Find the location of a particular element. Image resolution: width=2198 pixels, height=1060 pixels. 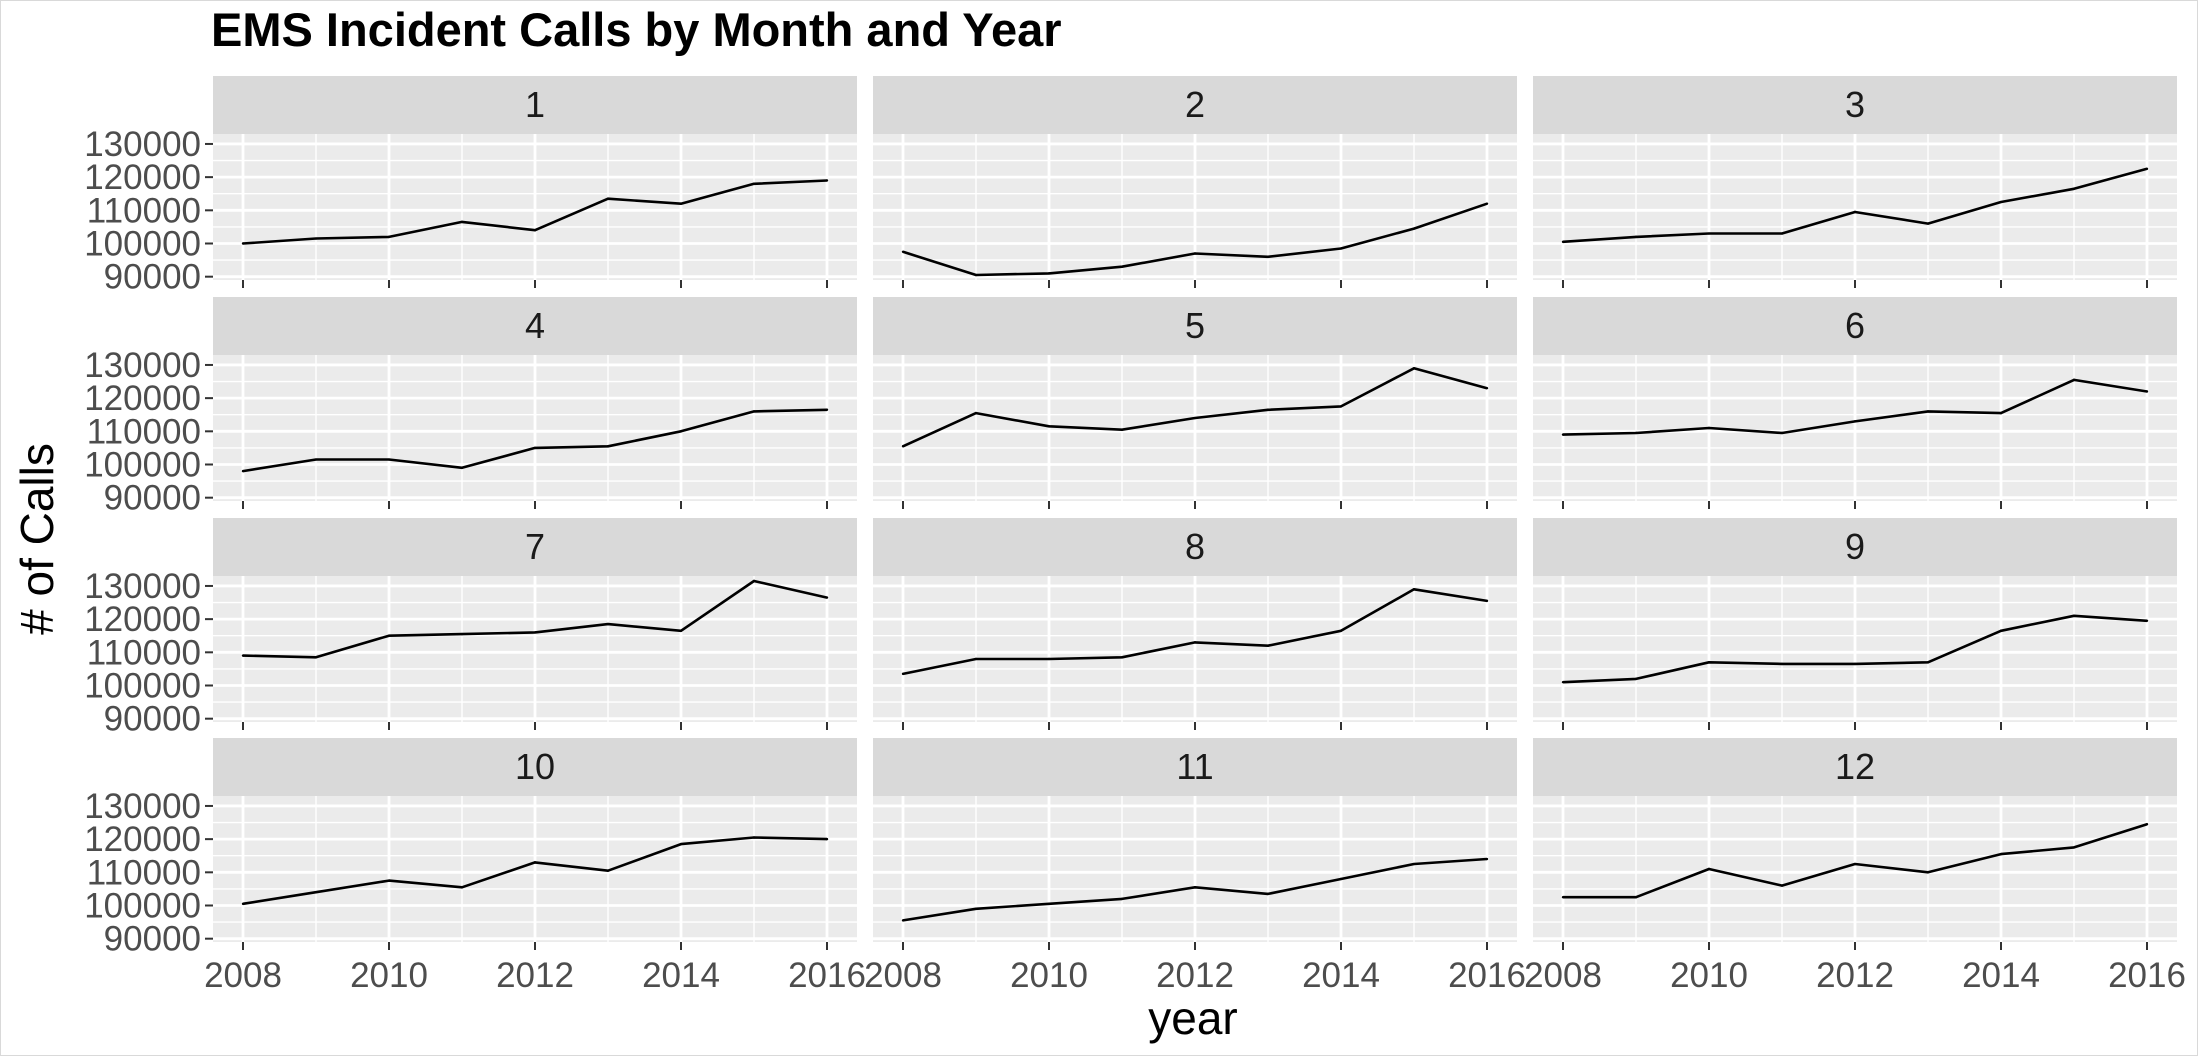

chart-title: EMS Incident Calls by Month and Year is located at coordinates (636, 29).